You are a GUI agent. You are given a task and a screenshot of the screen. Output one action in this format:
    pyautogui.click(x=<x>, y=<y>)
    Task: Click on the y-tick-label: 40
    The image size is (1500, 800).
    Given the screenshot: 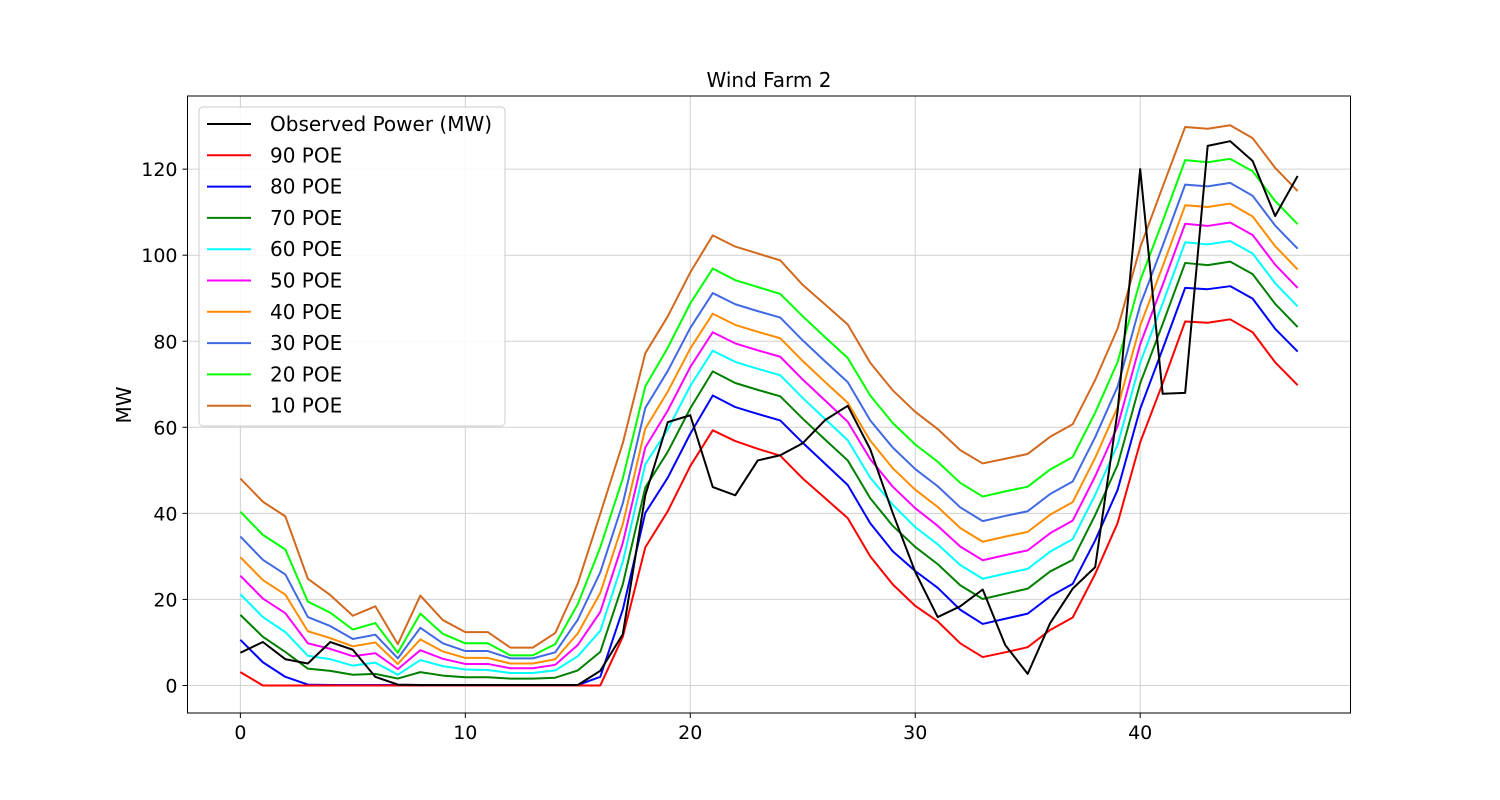 What is the action you would take?
    pyautogui.click(x=165, y=514)
    